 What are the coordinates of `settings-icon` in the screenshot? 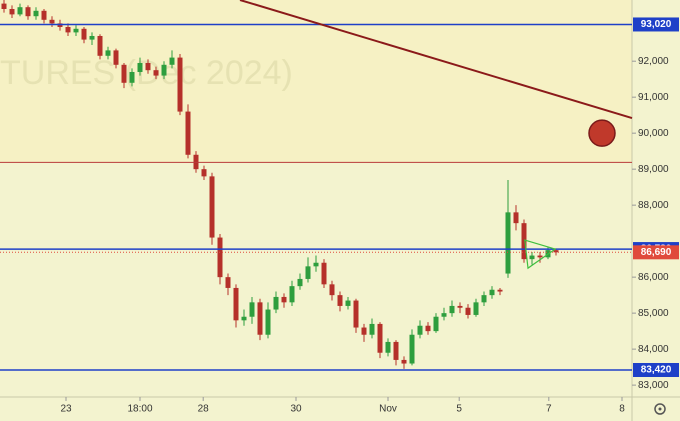 It's located at (660, 409).